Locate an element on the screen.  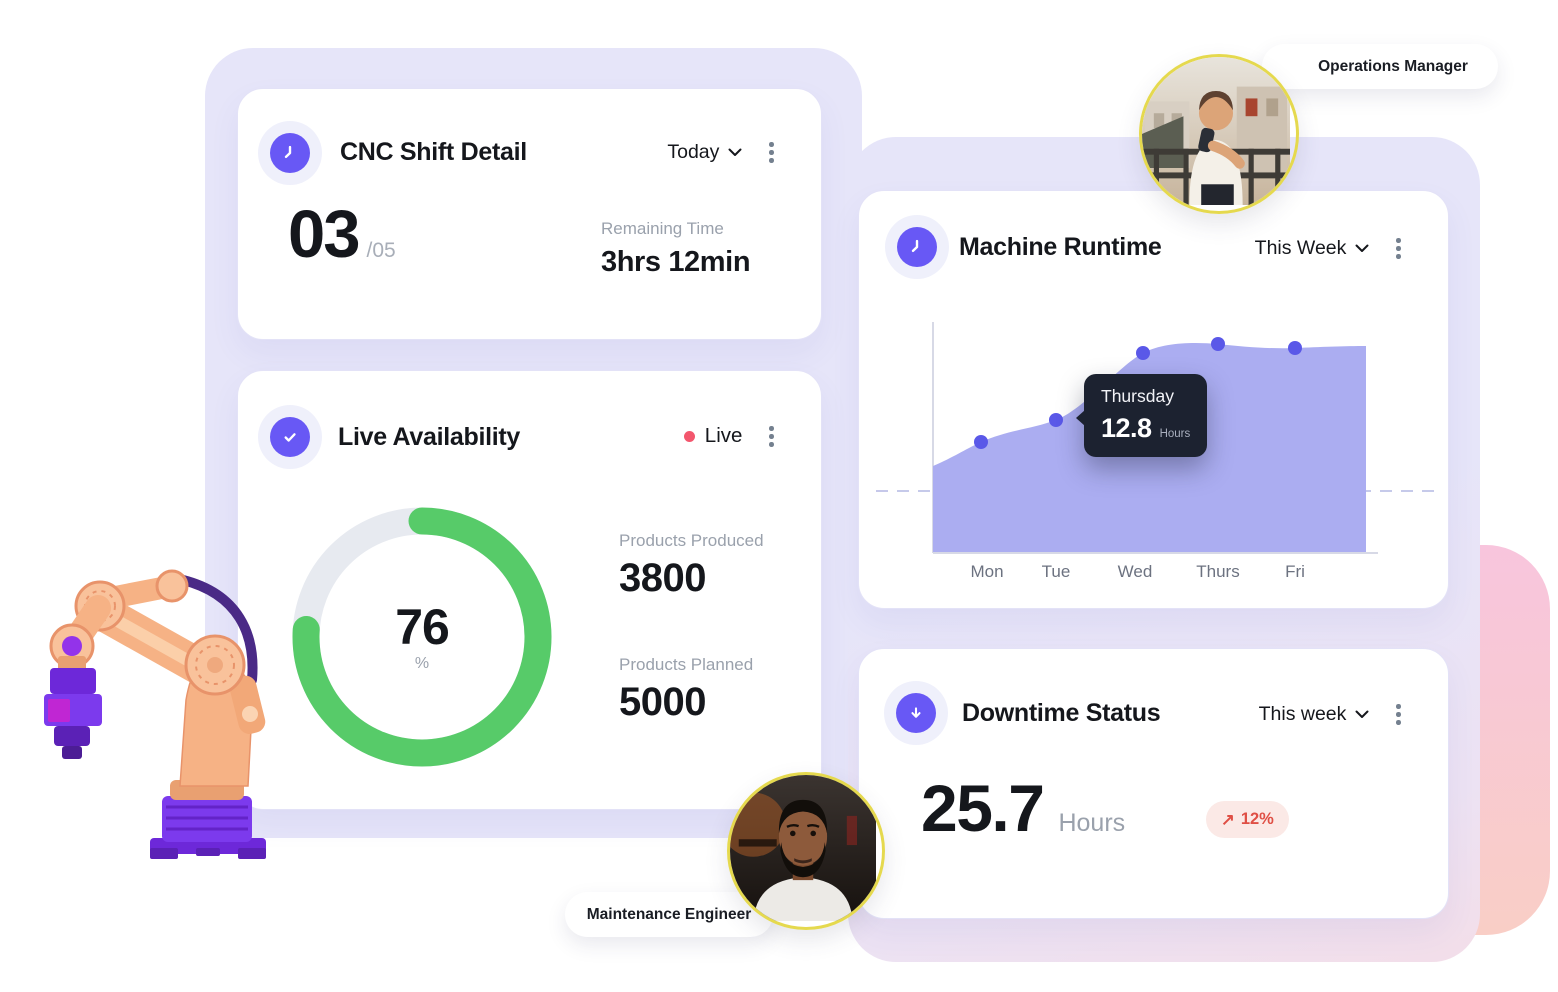
remaining-time-value: 3hrs 12min is located at coordinates (676, 262).